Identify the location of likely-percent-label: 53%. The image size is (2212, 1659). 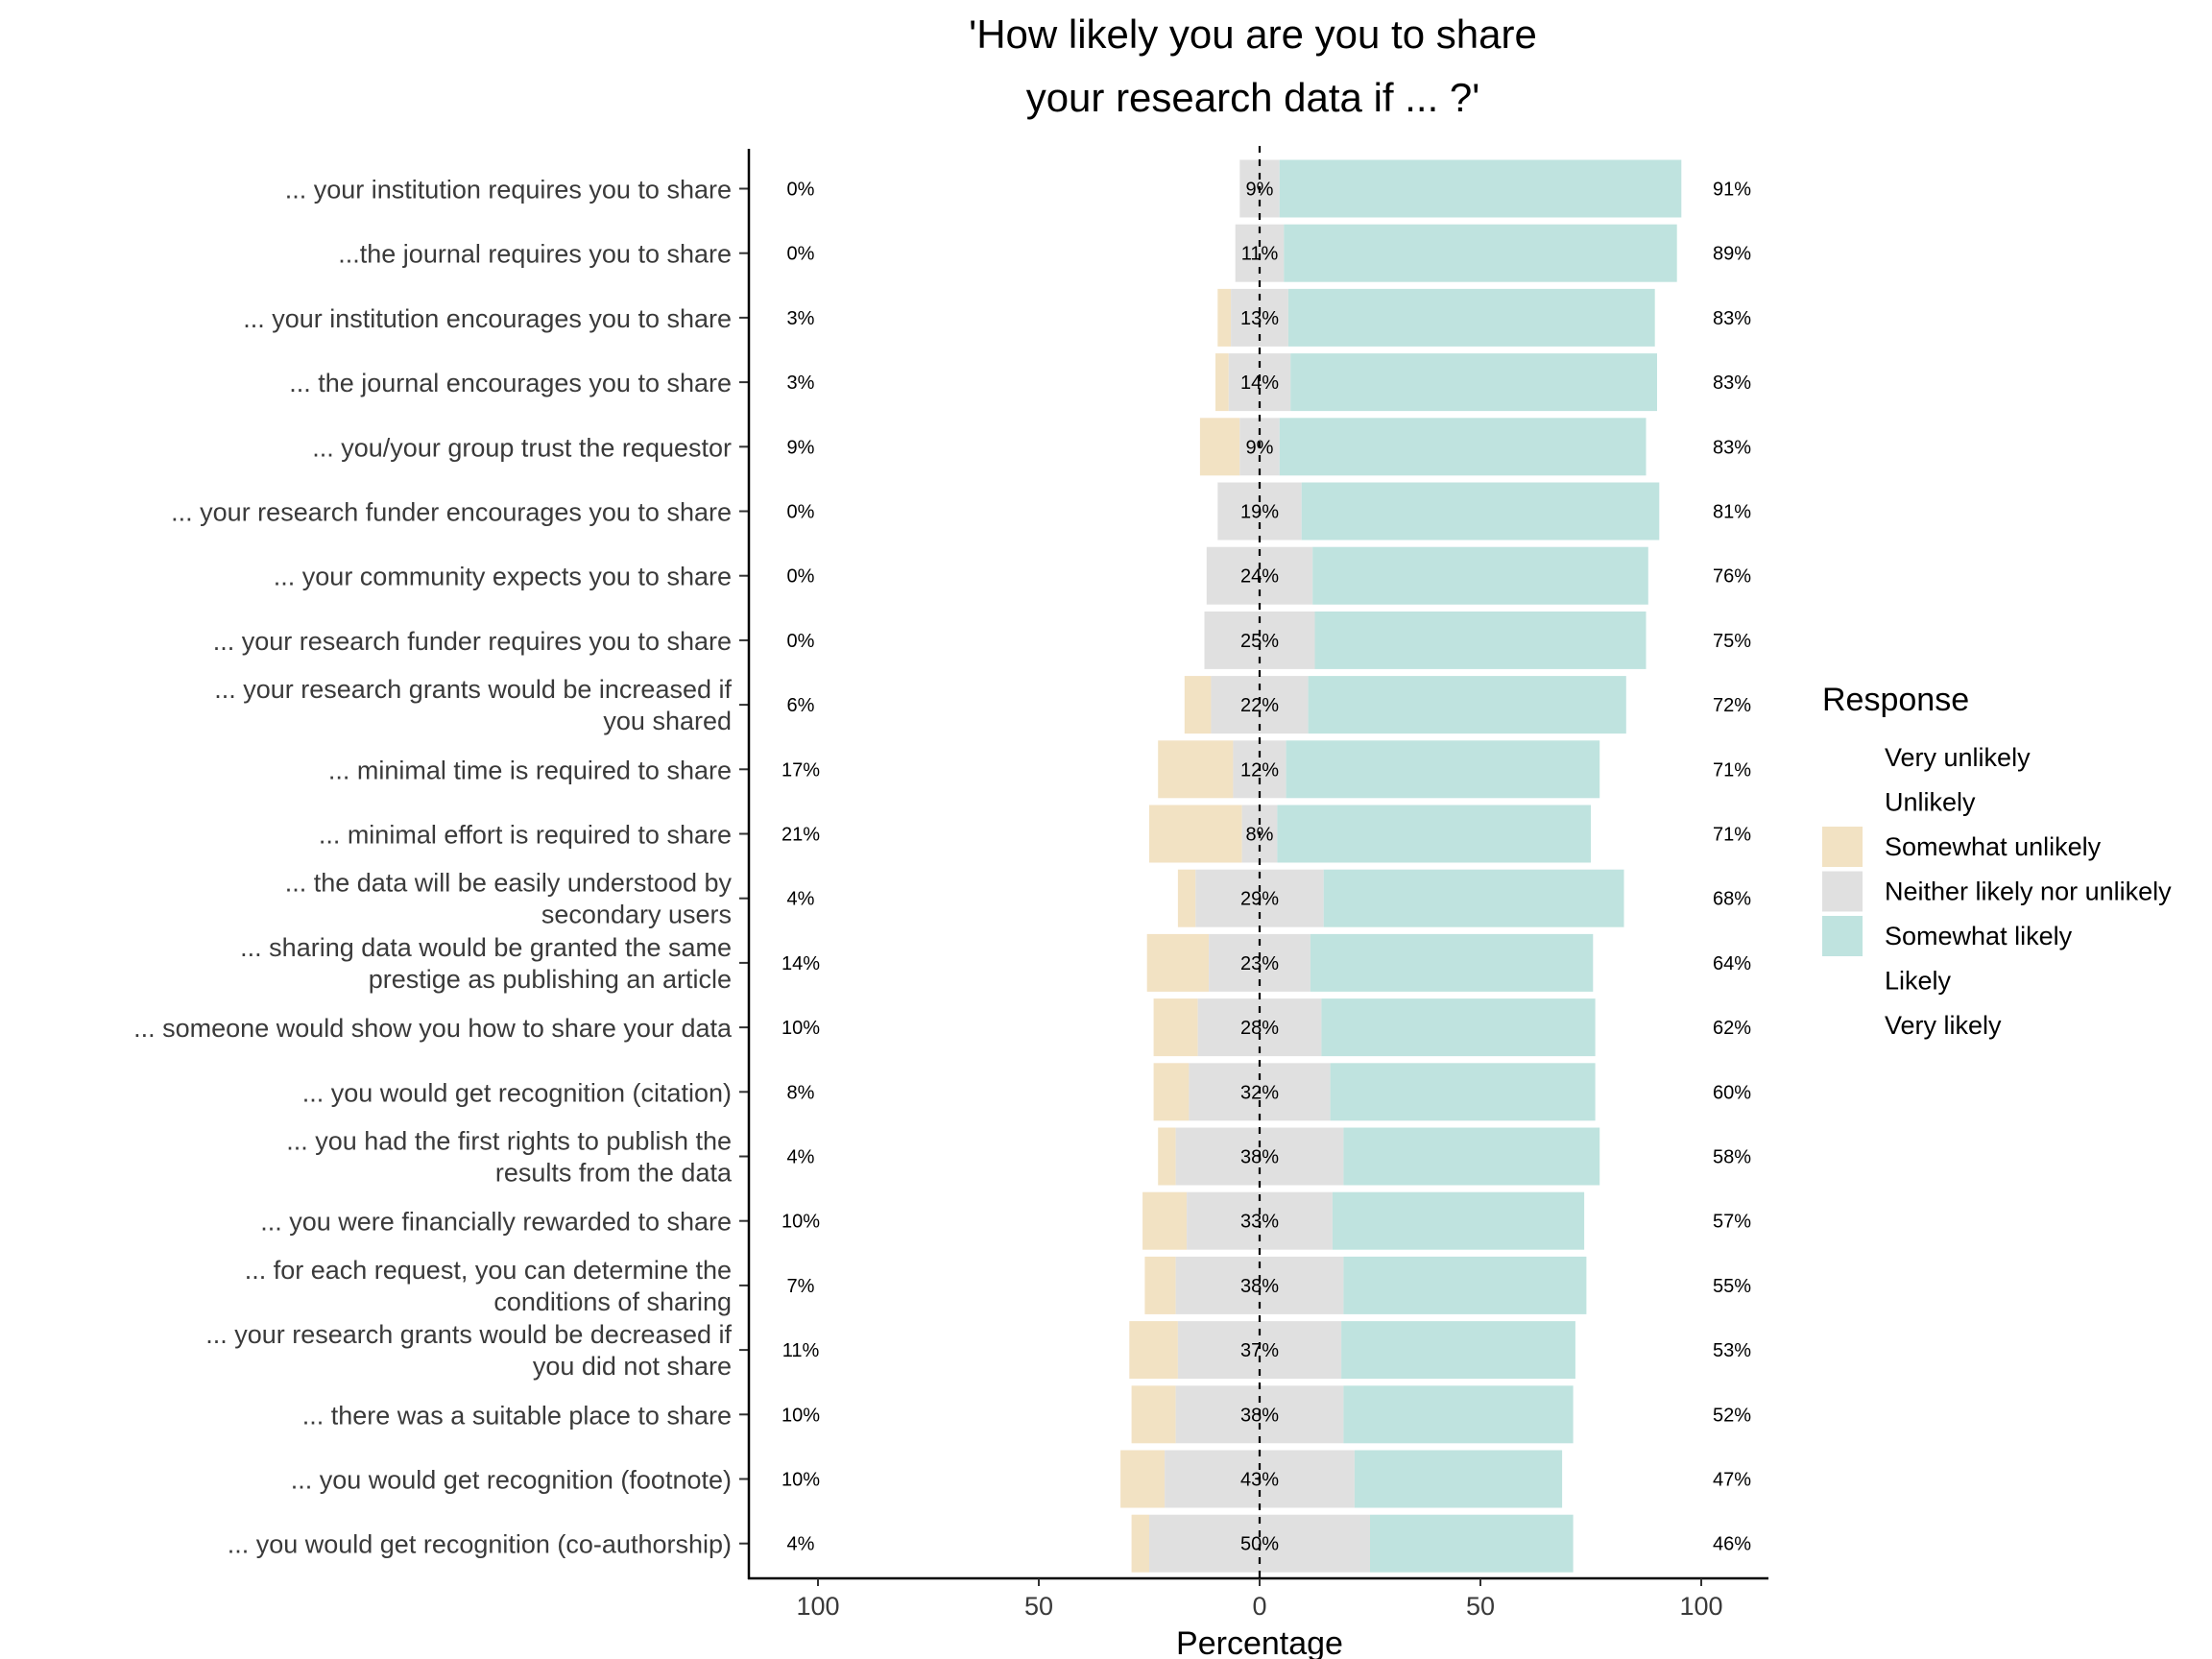
(1732, 1350).